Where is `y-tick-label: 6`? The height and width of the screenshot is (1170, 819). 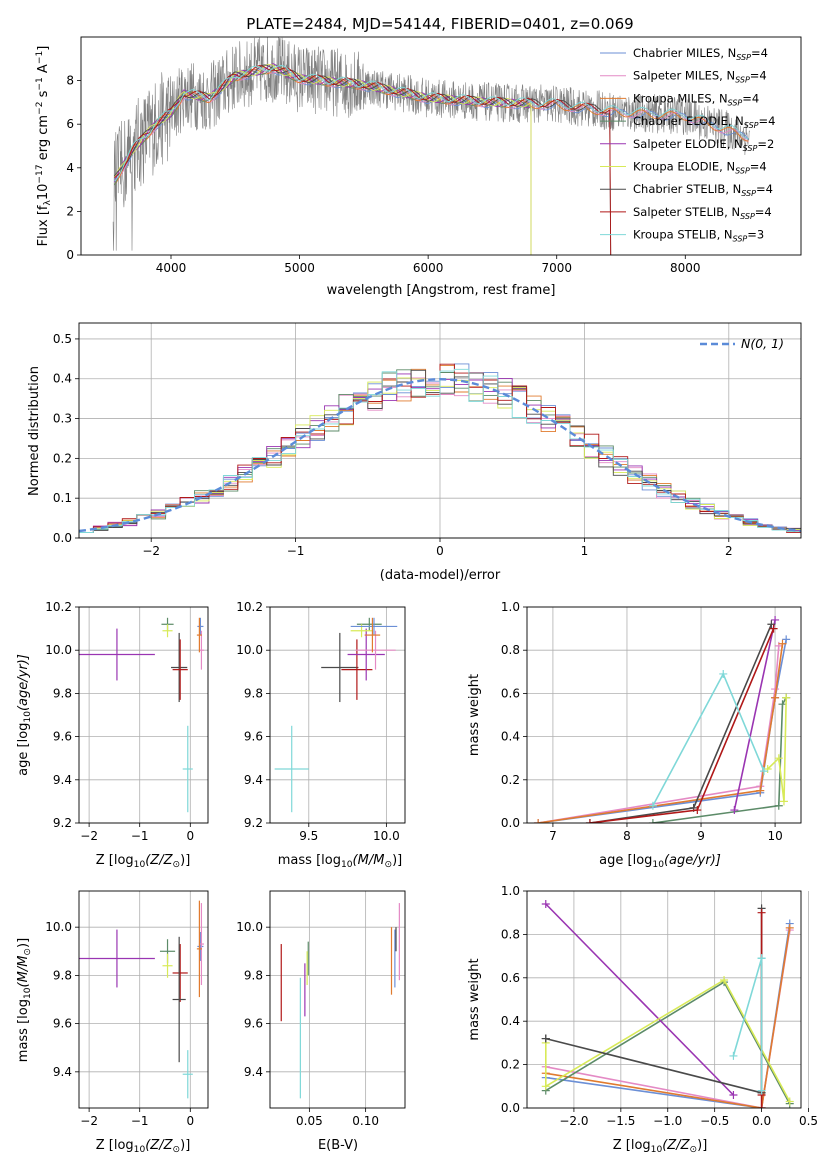
y-tick-label: 6 is located at coordinates (70, 124).